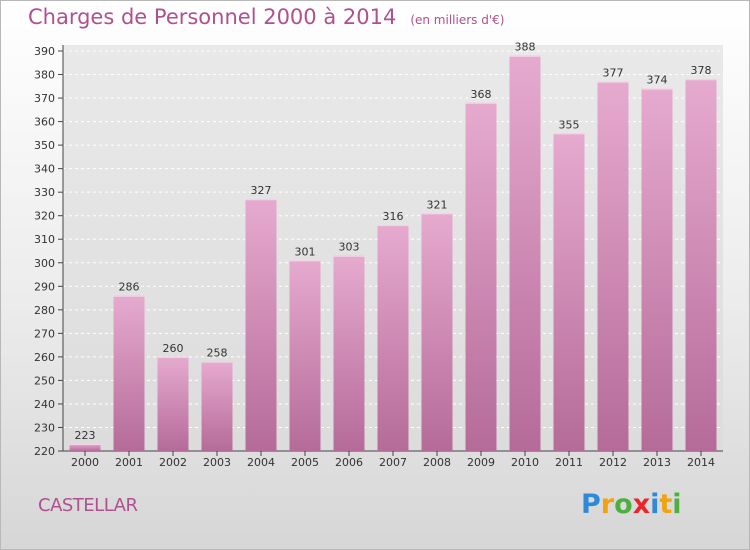 This screenshot has height=550, width=750. I want to click on x-tick-label: 2011, so click(569, 462).